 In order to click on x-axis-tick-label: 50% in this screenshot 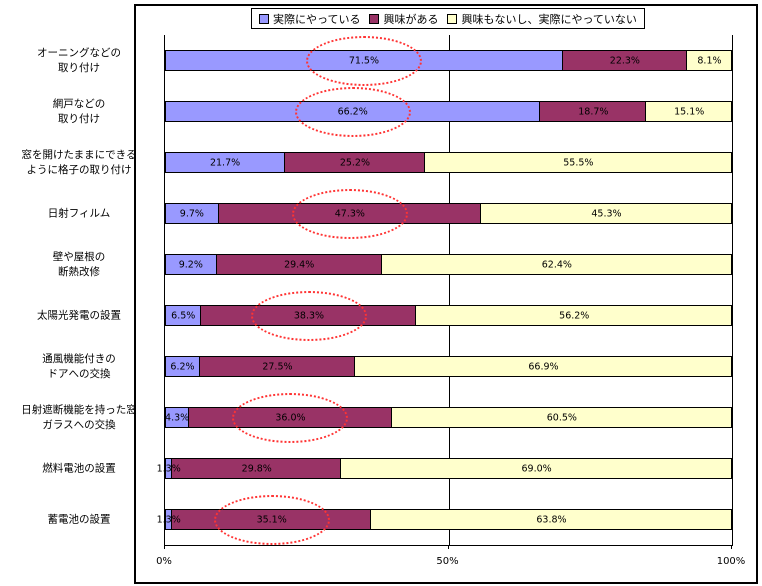, I will do `click(447, 561)`.